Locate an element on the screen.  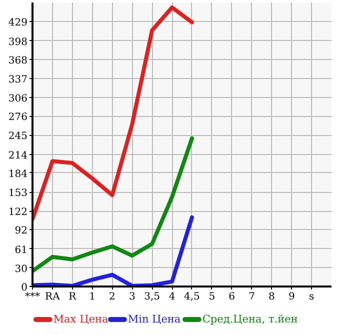
y-tick-label: 184 is located at coordinates (18, 174).